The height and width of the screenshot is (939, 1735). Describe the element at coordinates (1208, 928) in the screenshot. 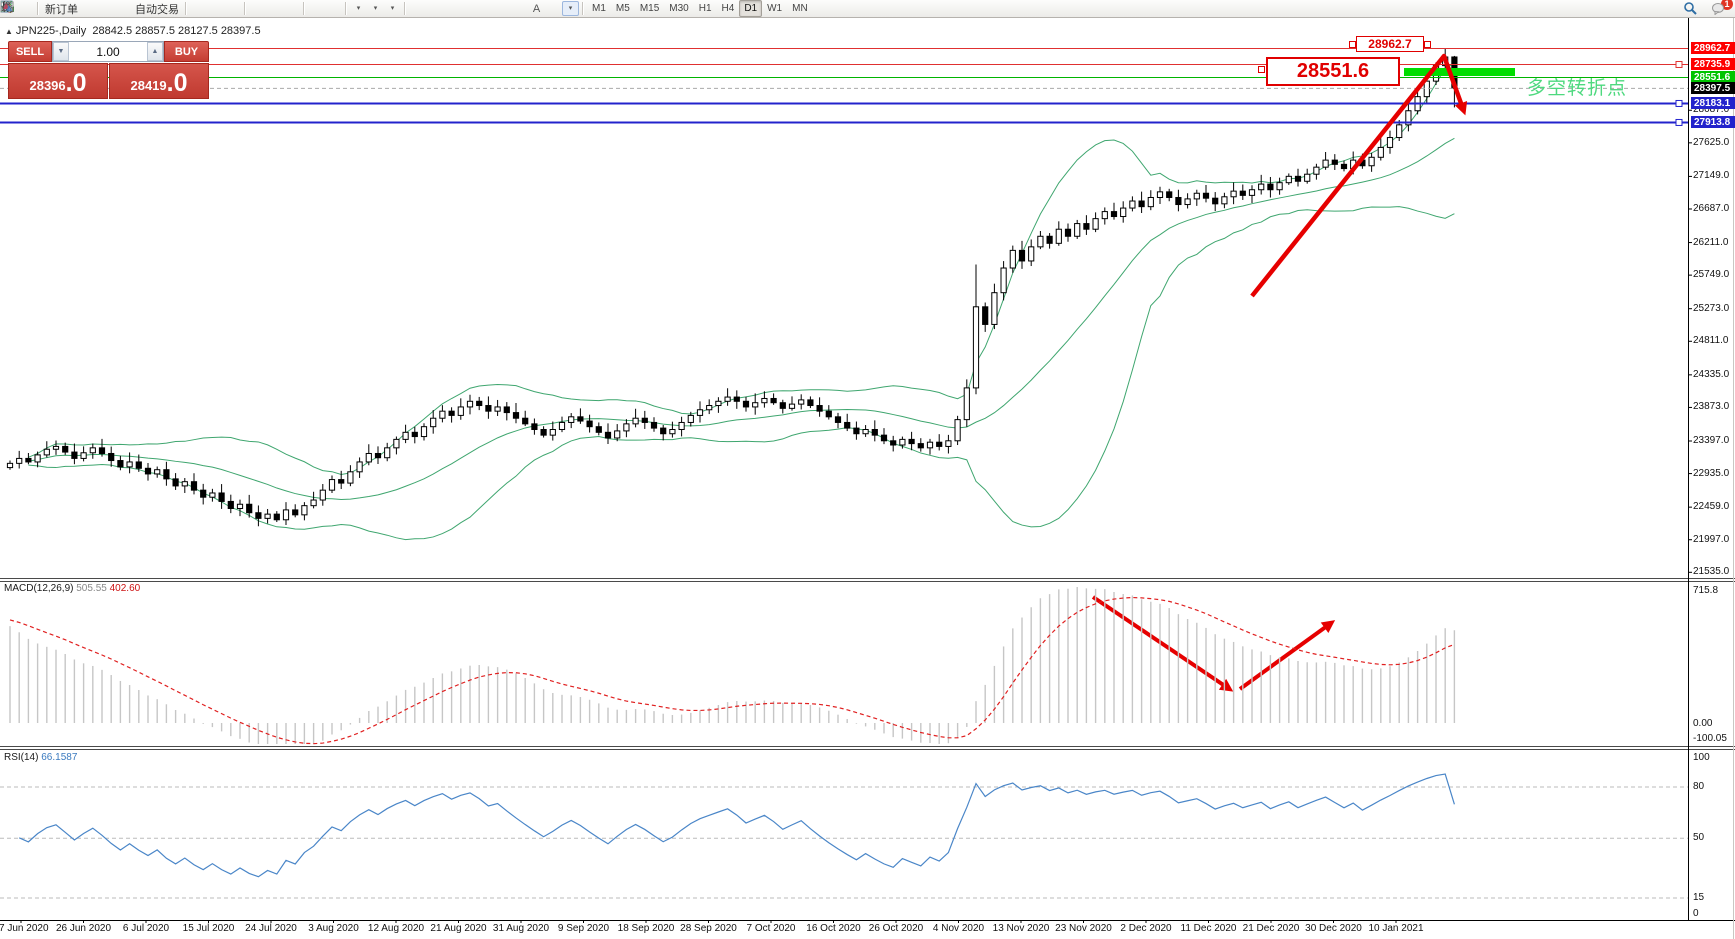

I see `date-label: 11 Dec 2020` at that location.